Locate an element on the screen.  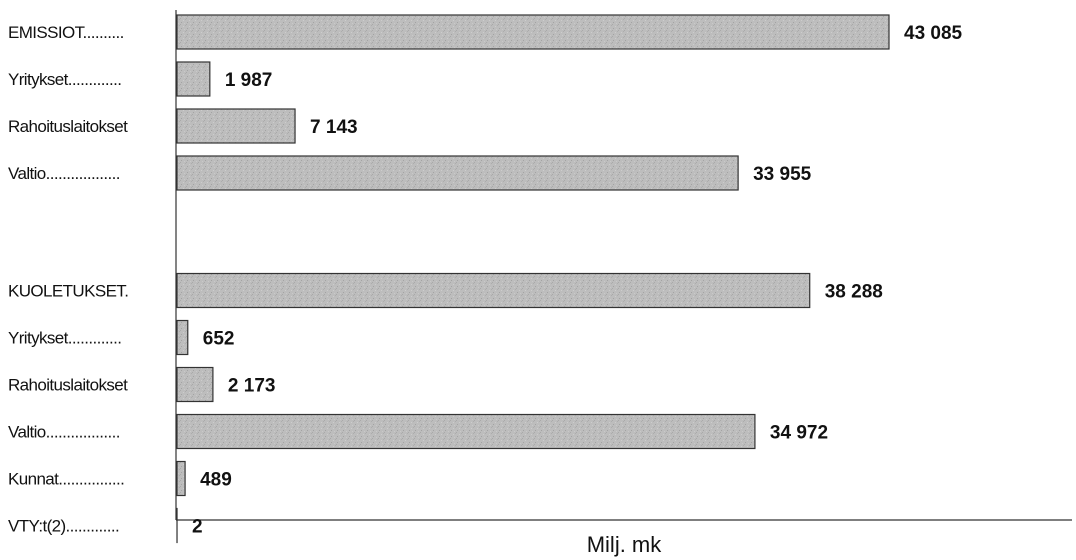
category-label-g1-2: Rahoituslaitokset is located at coordinates (68, 385).